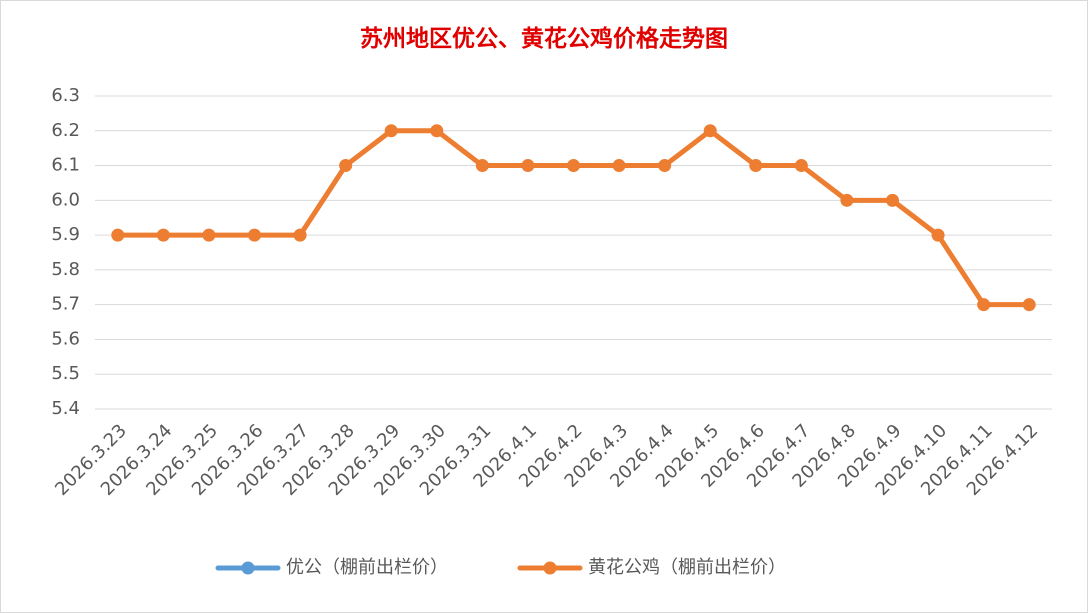 This screenshot has width=1088, height=613. What do you see at coordinates (367, 567) in the screenshot?
I see `legend-label: 优公（棚前出栏价）` at bounding box center [367, 567].